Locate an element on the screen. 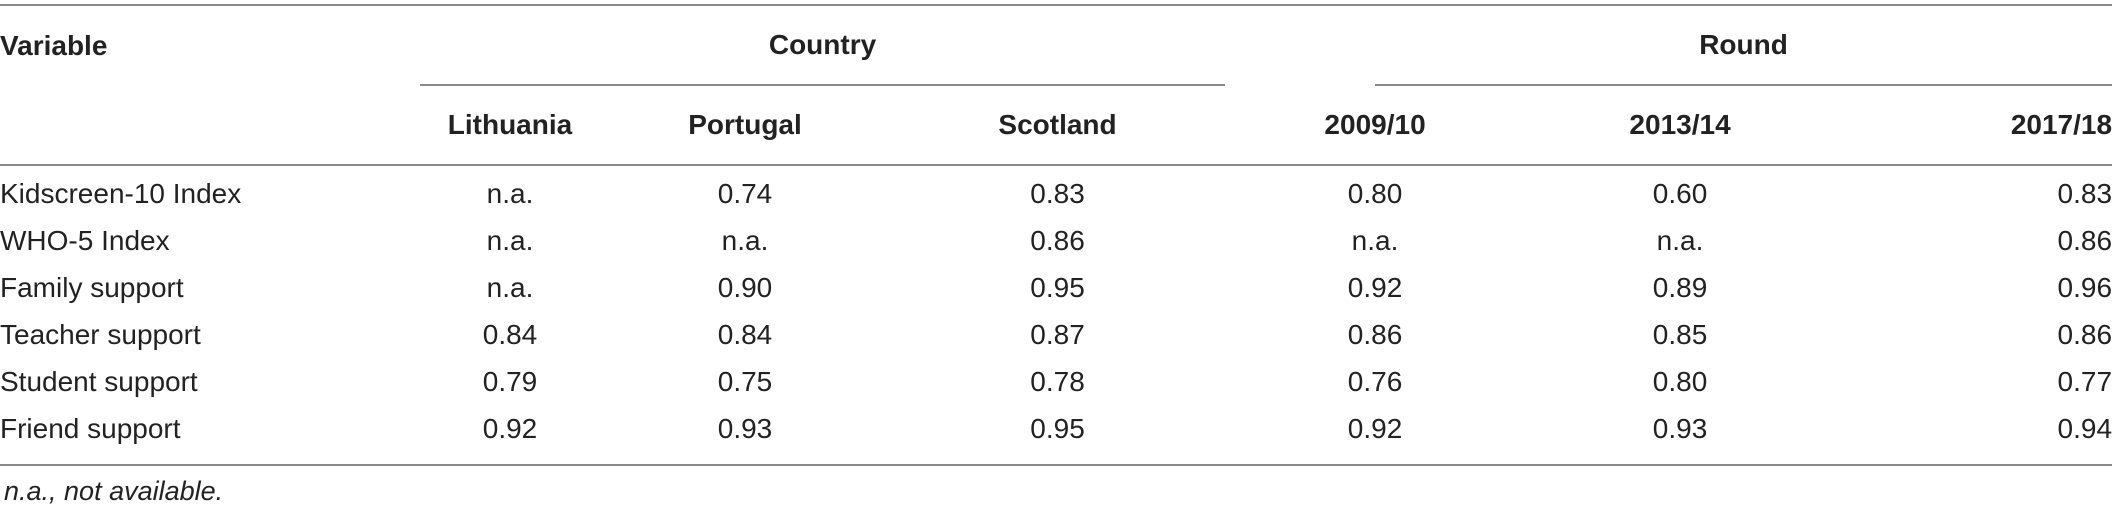 The height and width of the screenshot is (513, 2118). table-cell: 0.79 is located at coordinates (510, 381).